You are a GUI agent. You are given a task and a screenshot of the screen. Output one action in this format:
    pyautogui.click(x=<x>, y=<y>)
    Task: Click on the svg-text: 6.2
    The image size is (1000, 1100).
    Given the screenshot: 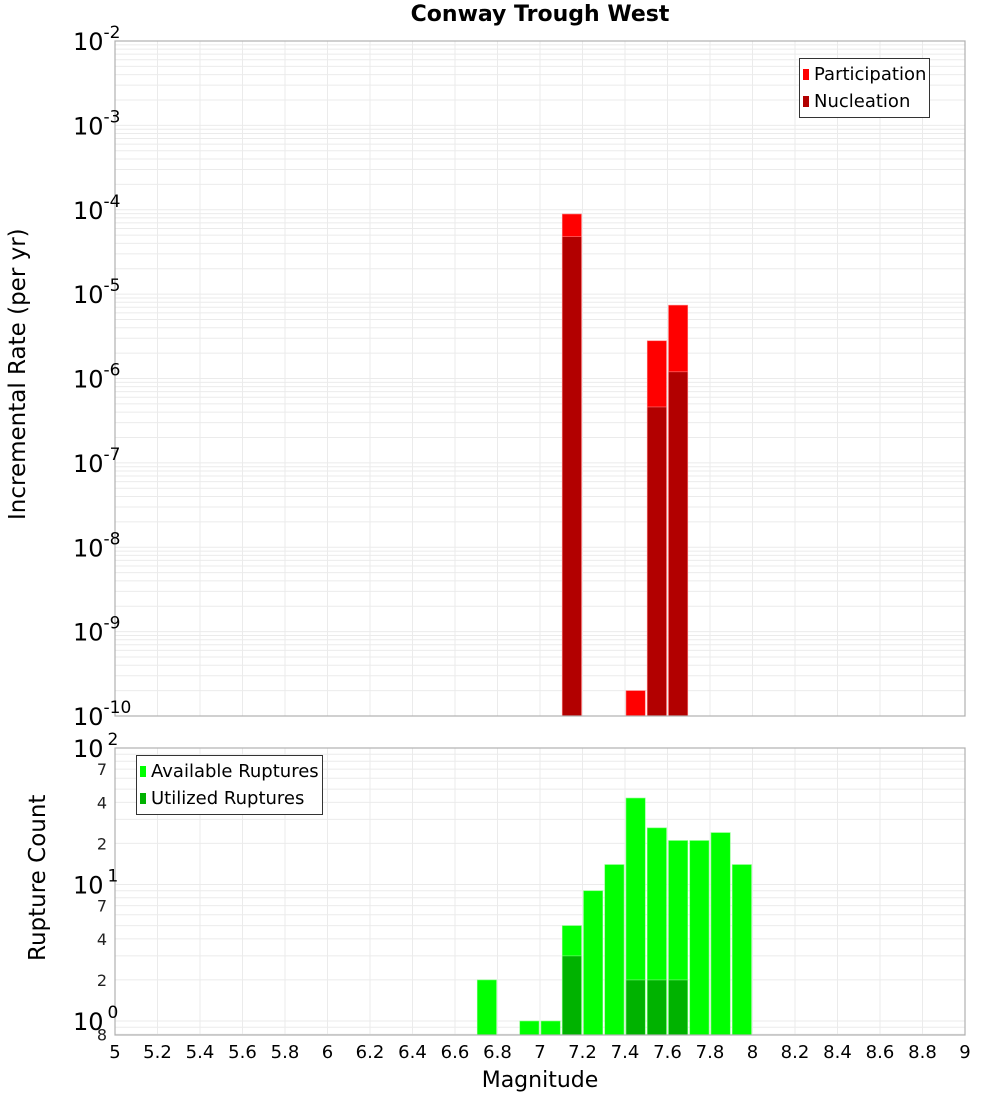 What is the action you would take?
    pyautogui.click(x=370, y=1052)
    